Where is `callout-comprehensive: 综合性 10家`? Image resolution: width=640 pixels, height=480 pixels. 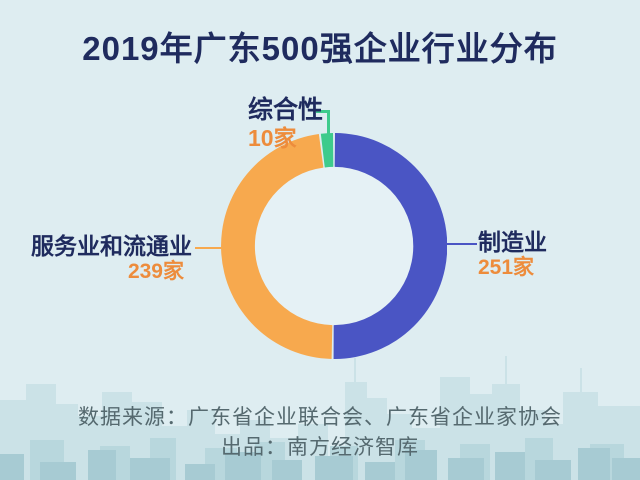
callout-comprehensive: 综合性 10家 is located at coordinates (285, 124).